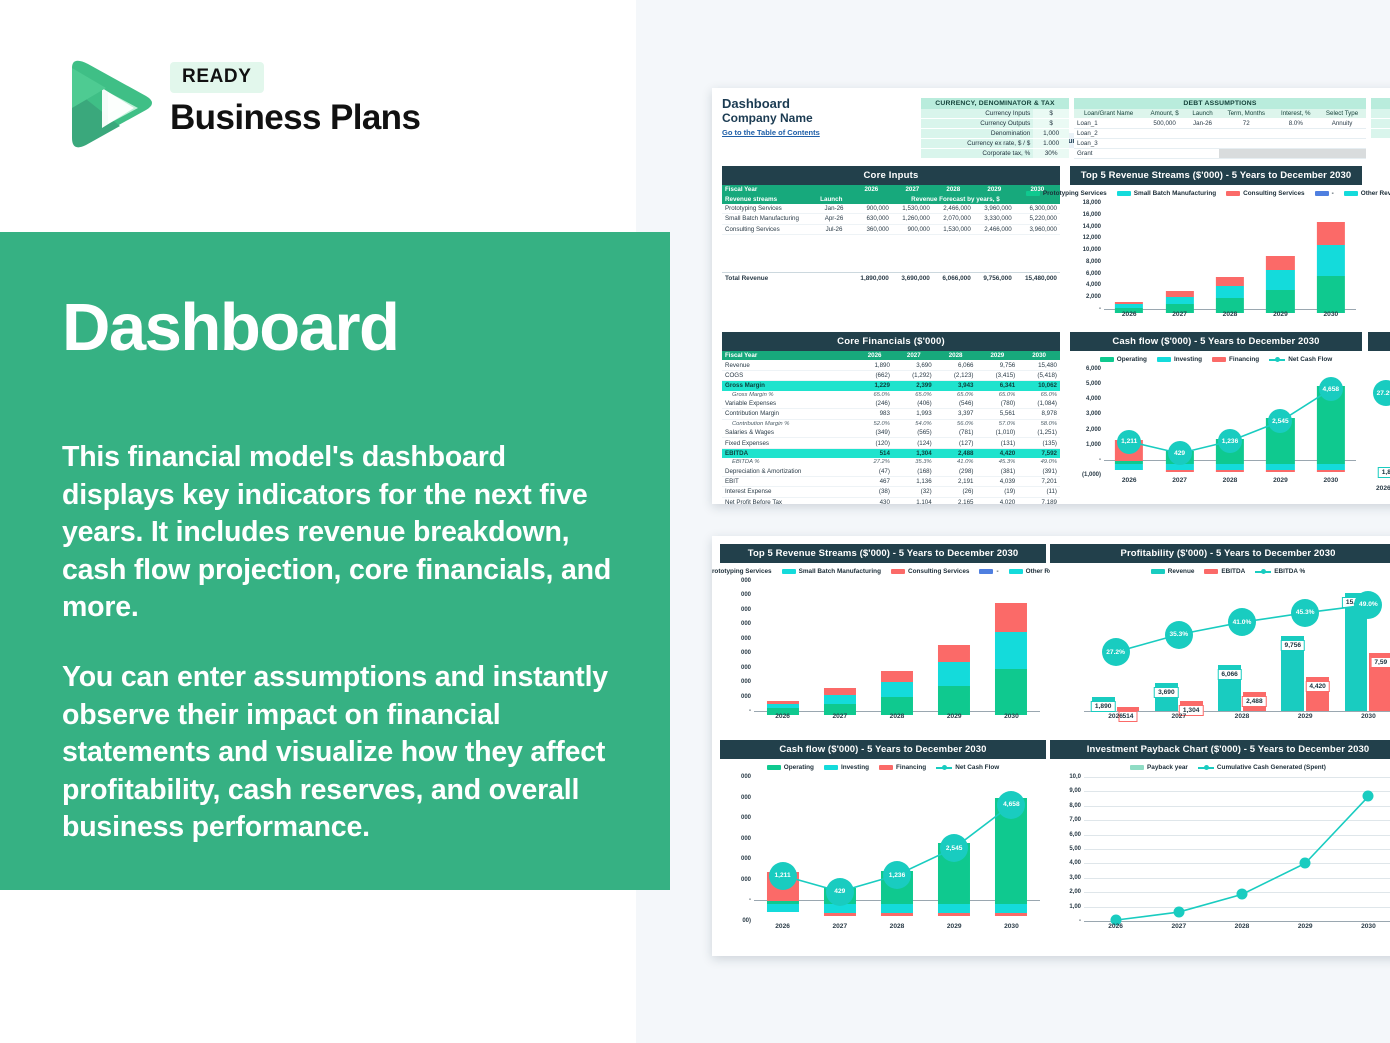 The height and width of the screenshot is (1043, 1390). I want to click on cell: Annuity, so click(1342, 123).